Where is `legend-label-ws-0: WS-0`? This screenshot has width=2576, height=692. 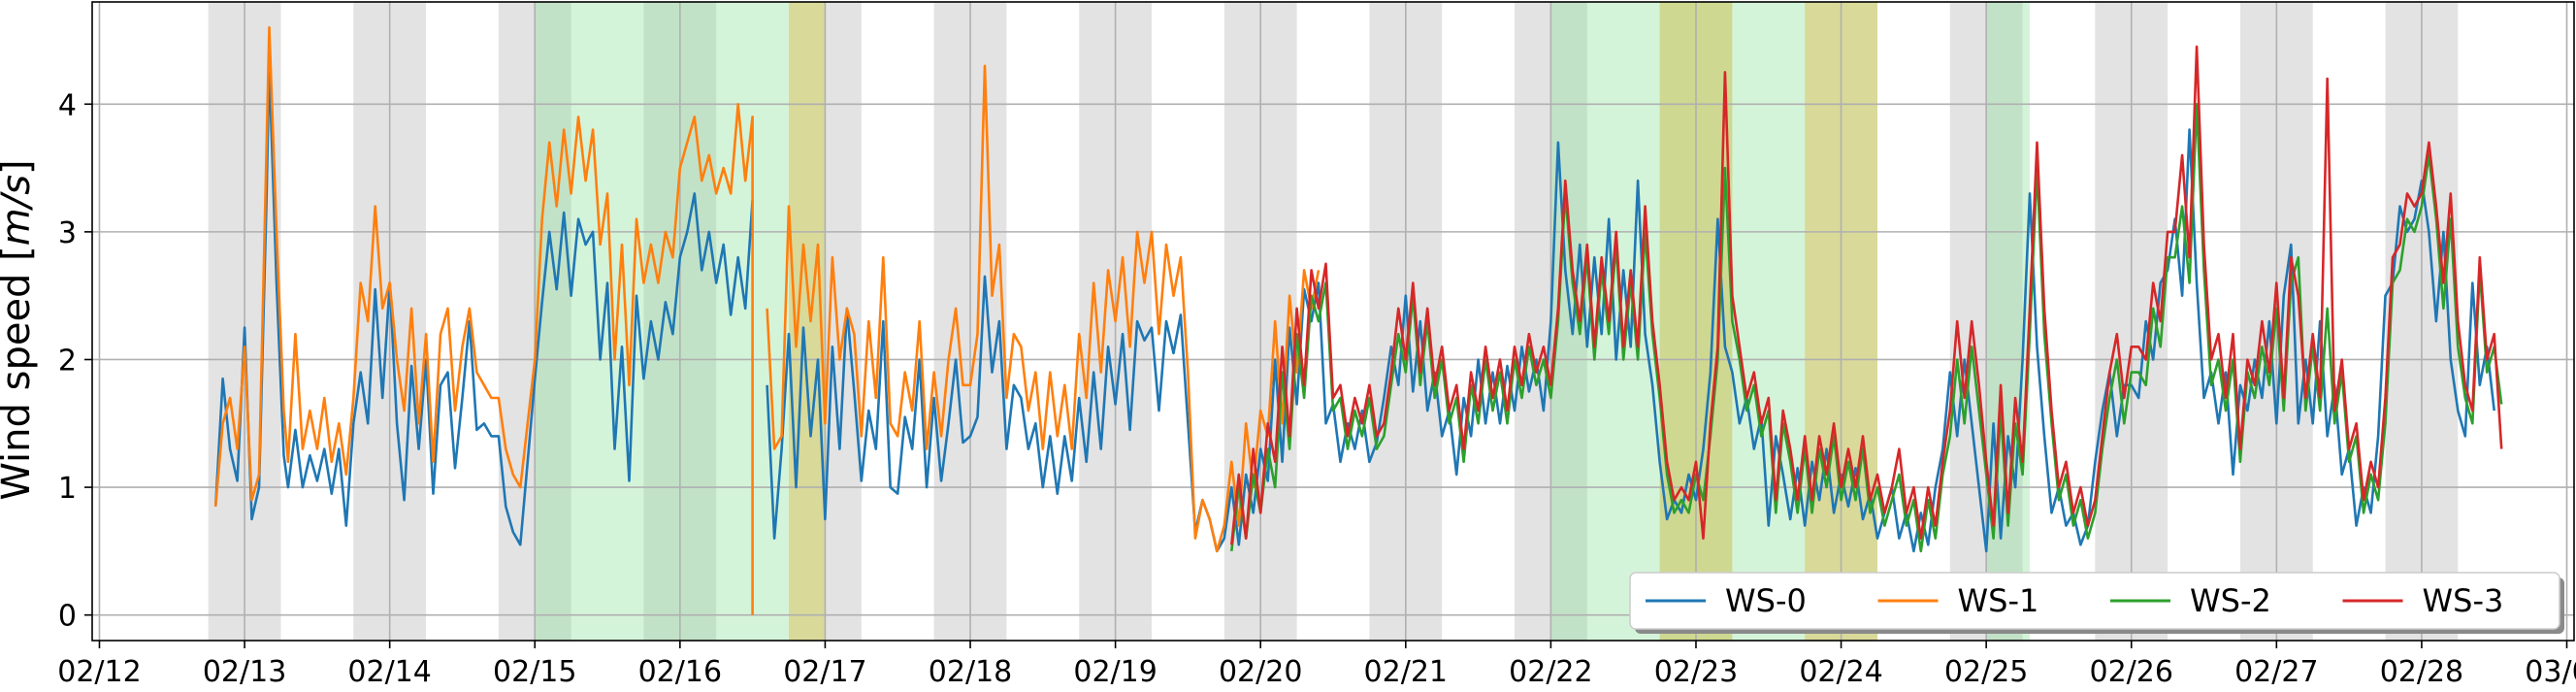
legend-label-ws-0: WS-0 is located at coordinates (1766, 600).